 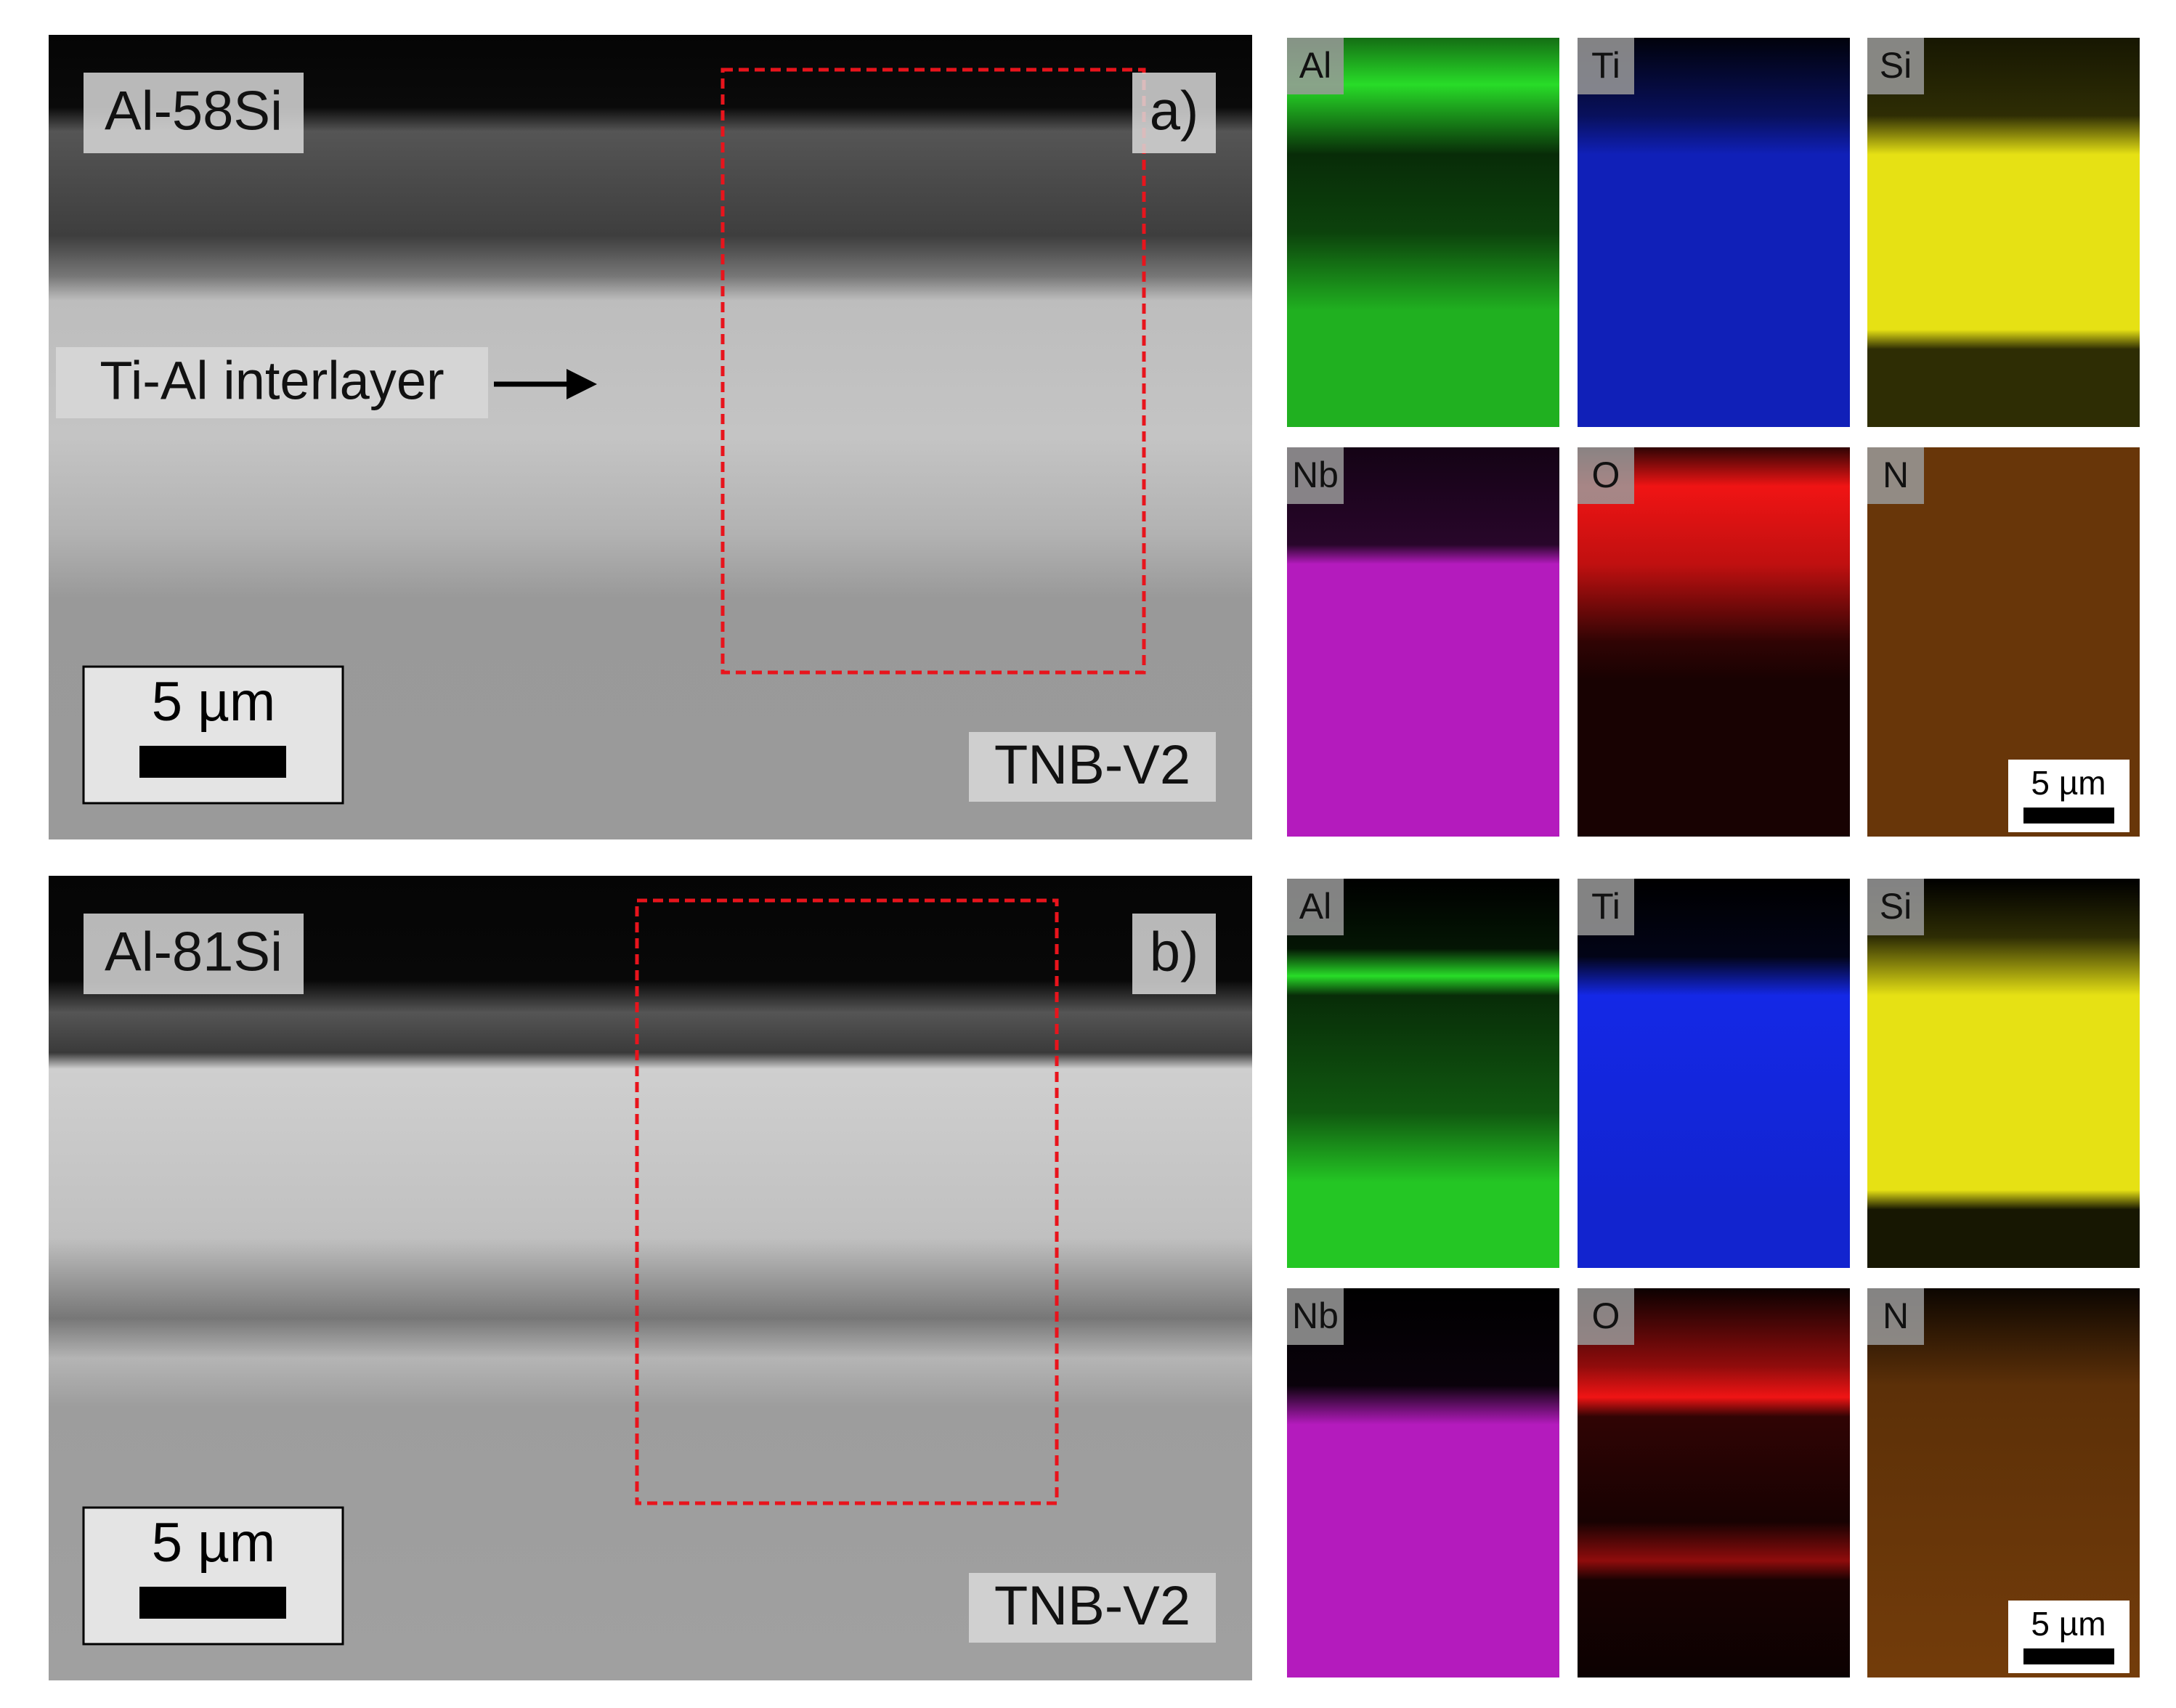 I want to click on sample-label: Al-81Si, so click(x=194, y=952).